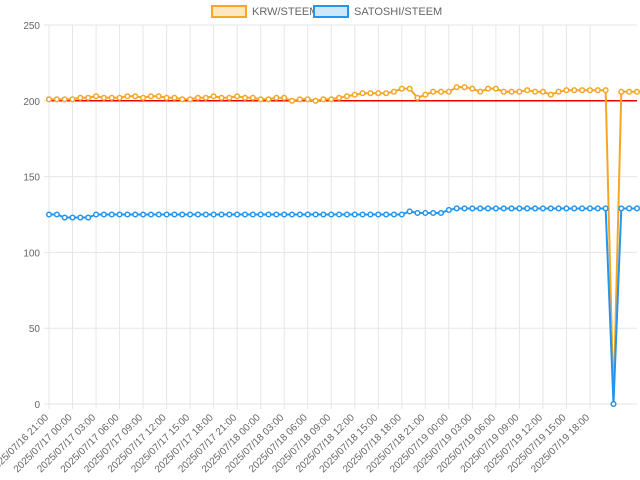  Describe the element at coordinates (285, 12) in the screenshot. I see `legend-label-krw: KRW/STEEM` at that location.